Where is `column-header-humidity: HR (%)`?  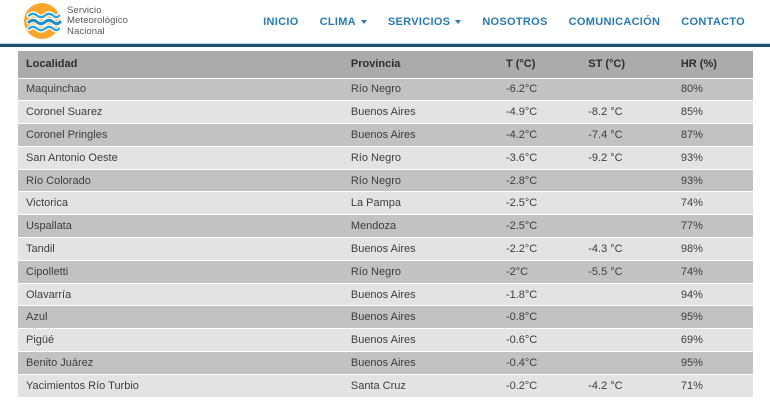 column-header-humidity: HR (%) is located at coordinates (712, 64).